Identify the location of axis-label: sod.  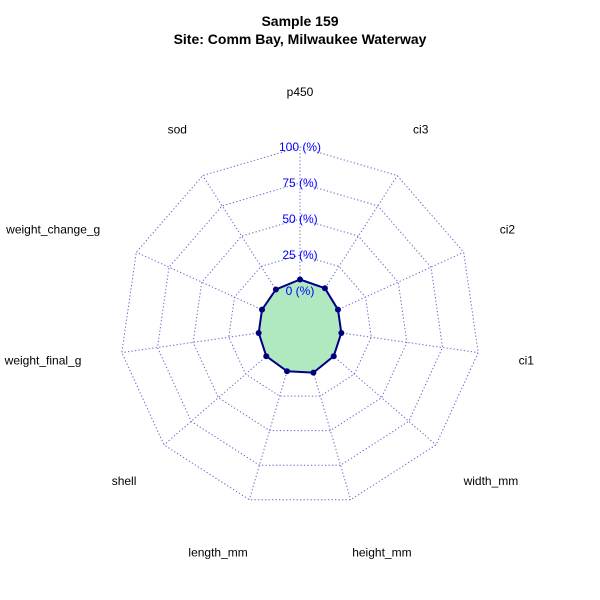
(177, 129).